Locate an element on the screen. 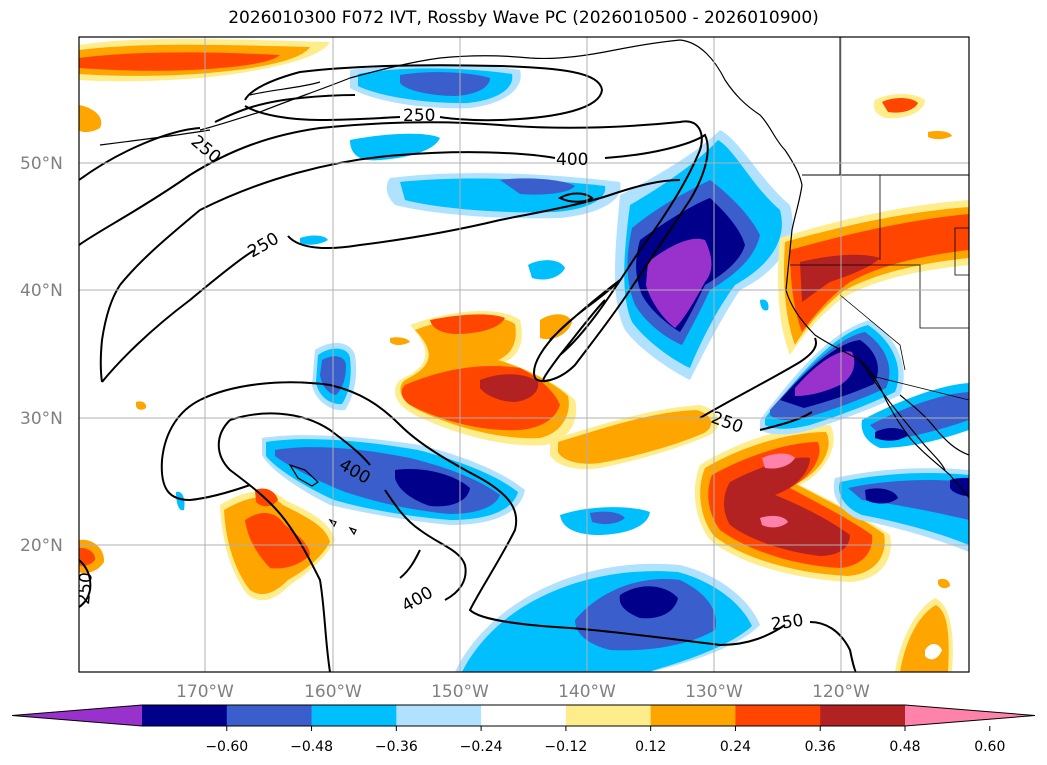 This screenshot has width=1047, height=765. contour-400-baja-loop is located at coordinates (410, 564).